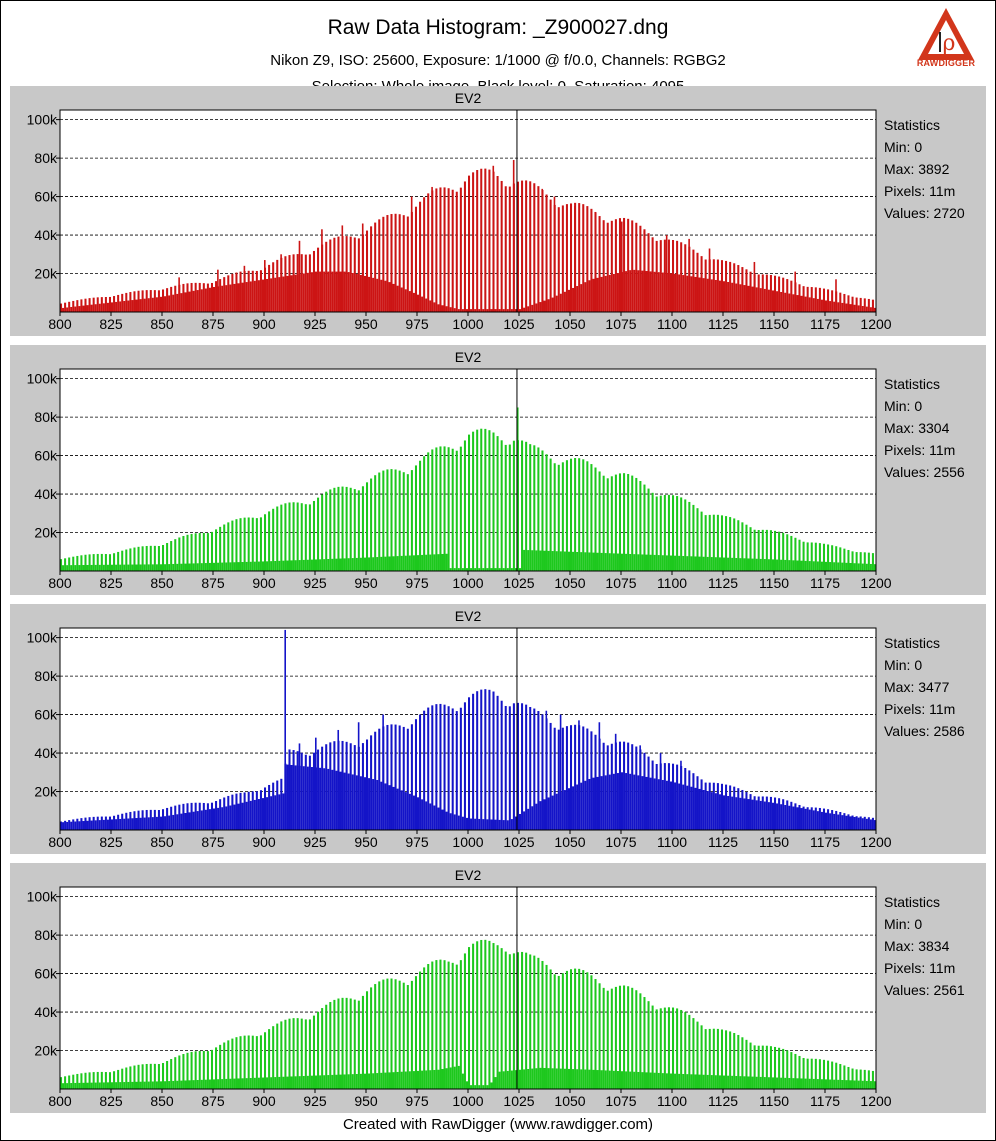 This screenshot has height=1141, width=996. I want to click on x-tick-label: 1175, so click(825, 1101).